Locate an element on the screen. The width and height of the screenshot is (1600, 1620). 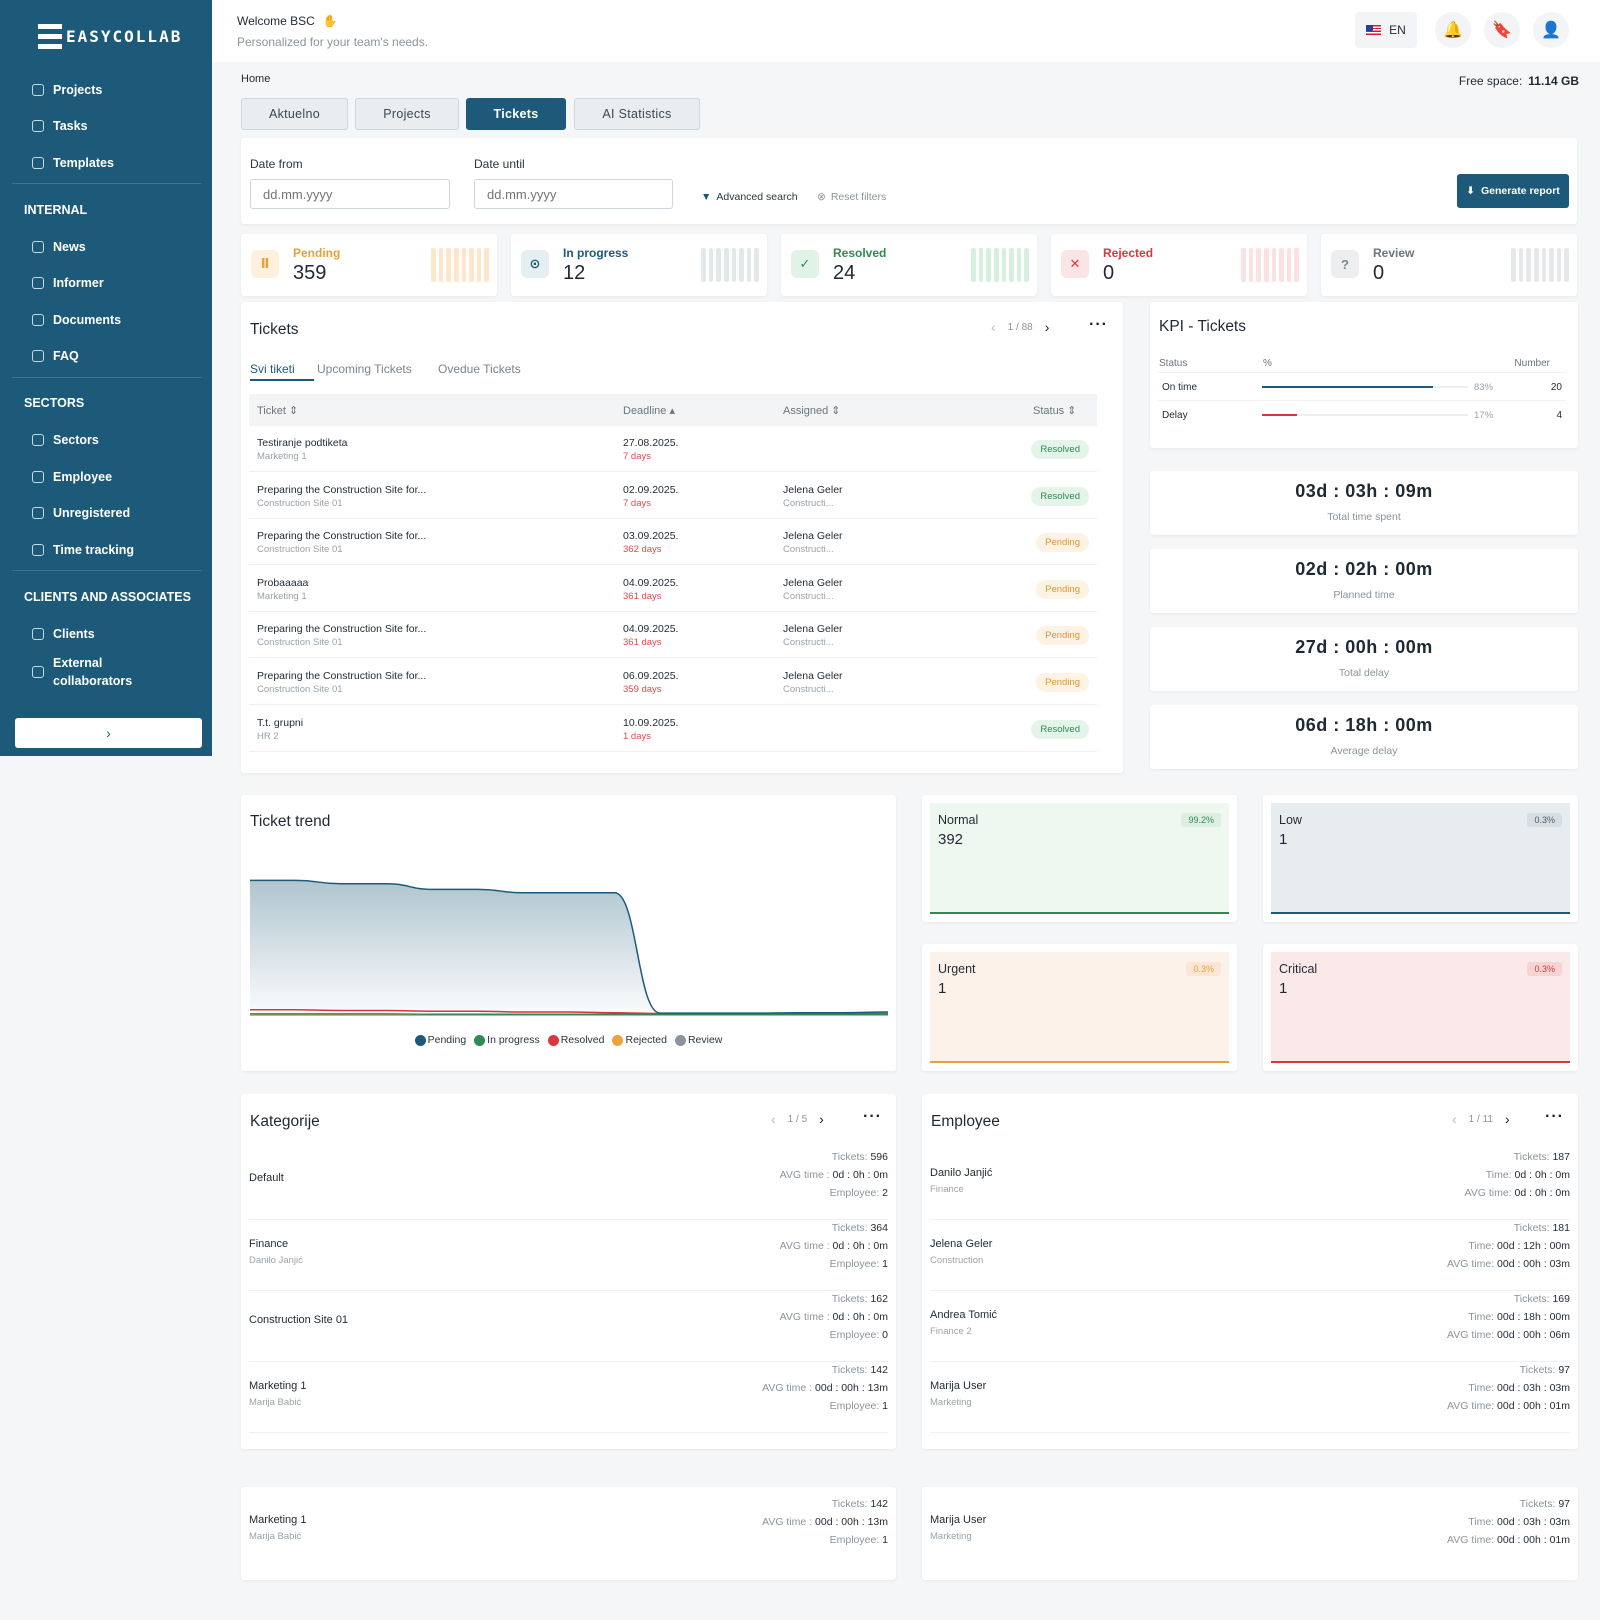
stat-rejected: ✕ Rejected 0 is located at coordinates (1179, 265).